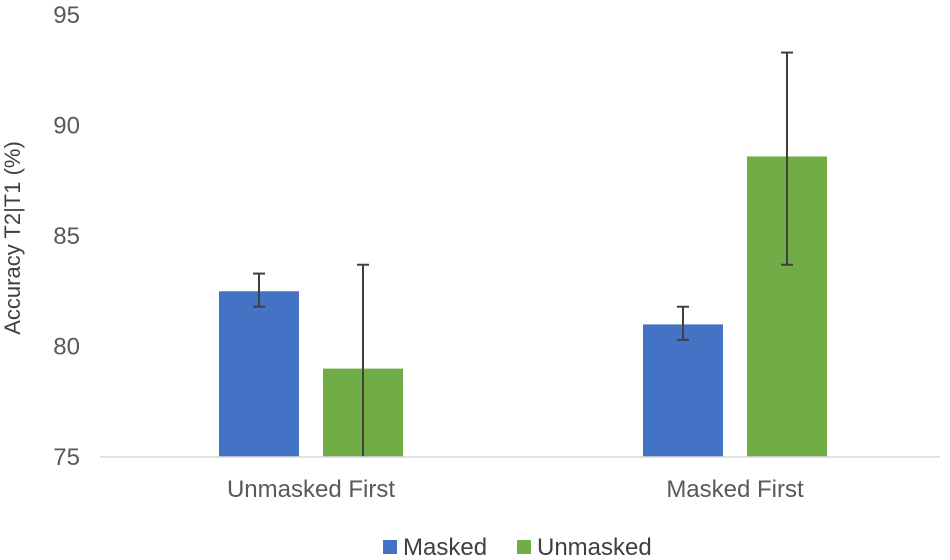 The width and height of the screenshot is (950, 560). Describe the element at coordinates (735, 489) in the screenshot. I see `x-category-label: Masked First` at that location.